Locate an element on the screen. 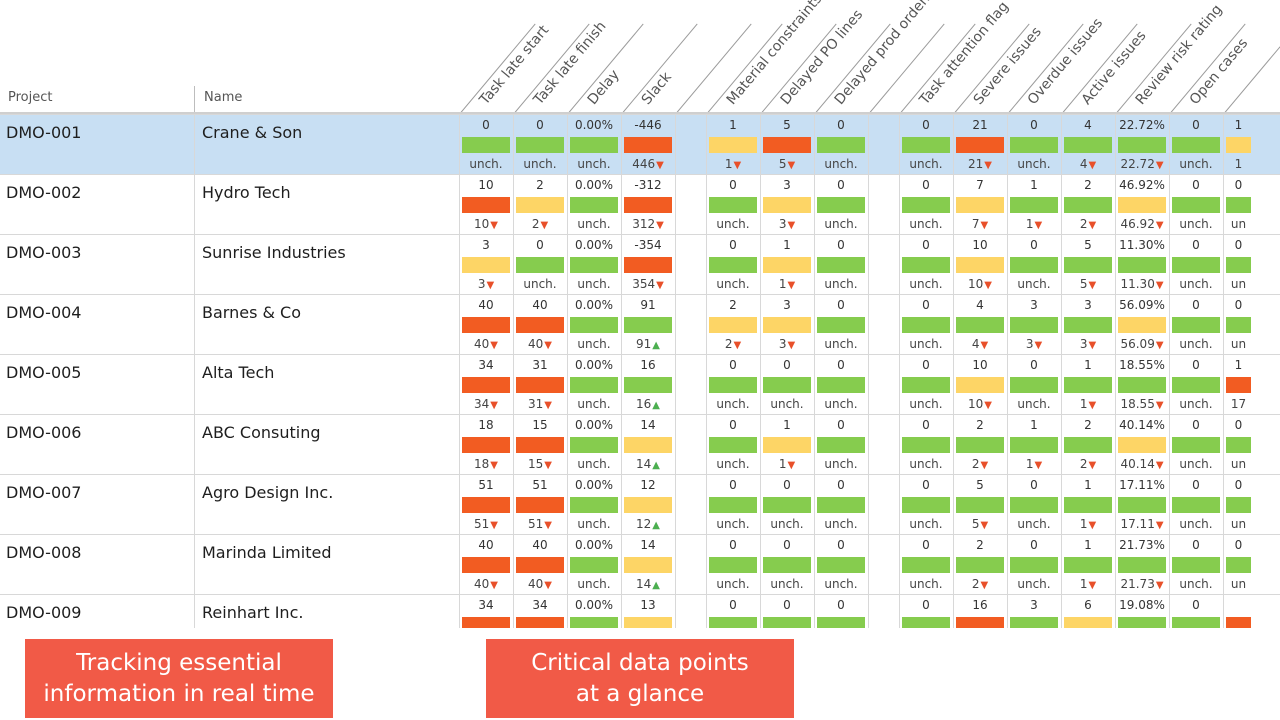  metric-cell-task-late-start: 51 51▼ is located at coordinates (486, 505).